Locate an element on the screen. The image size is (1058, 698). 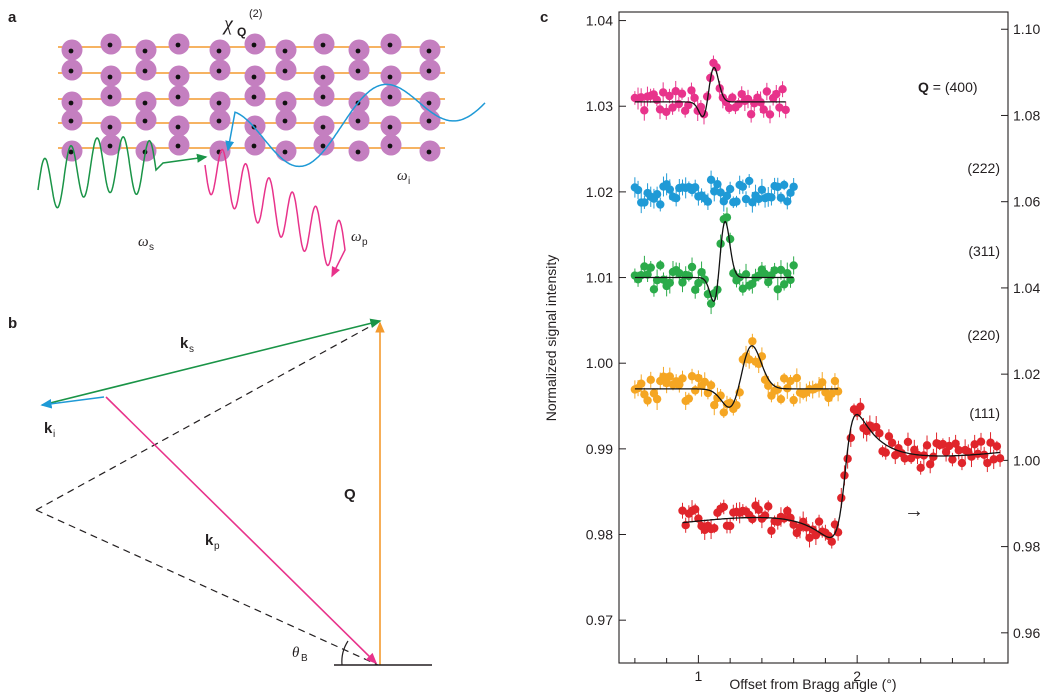
panel-b-letter: b is located at coordinates (12, 323).